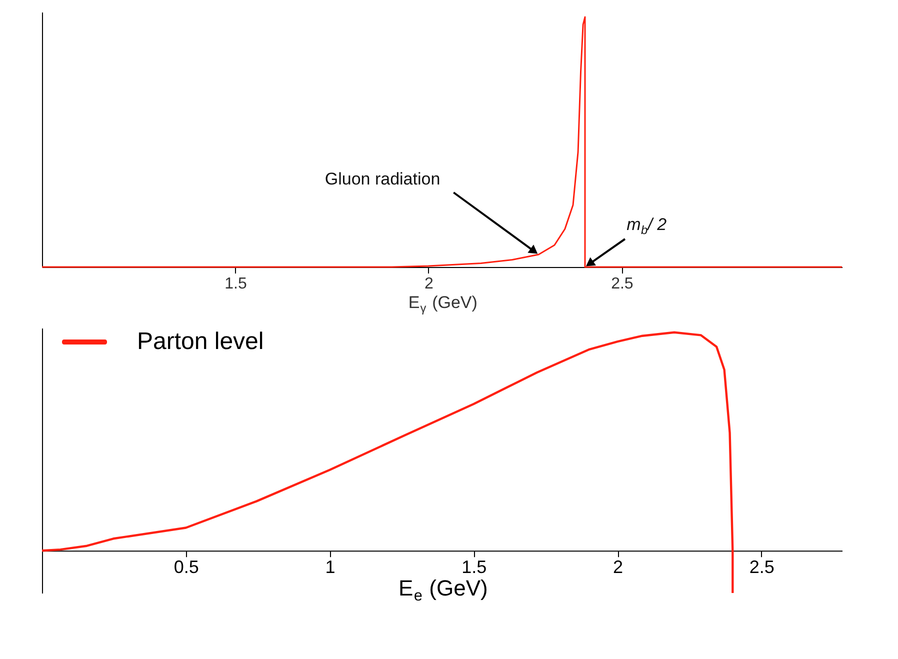 Image resolution: width=898 pixels, height=659 pixels. Describe the element at coordinates (200, 341) in the screenshot. I see `legend-label: Parton level` at that location.